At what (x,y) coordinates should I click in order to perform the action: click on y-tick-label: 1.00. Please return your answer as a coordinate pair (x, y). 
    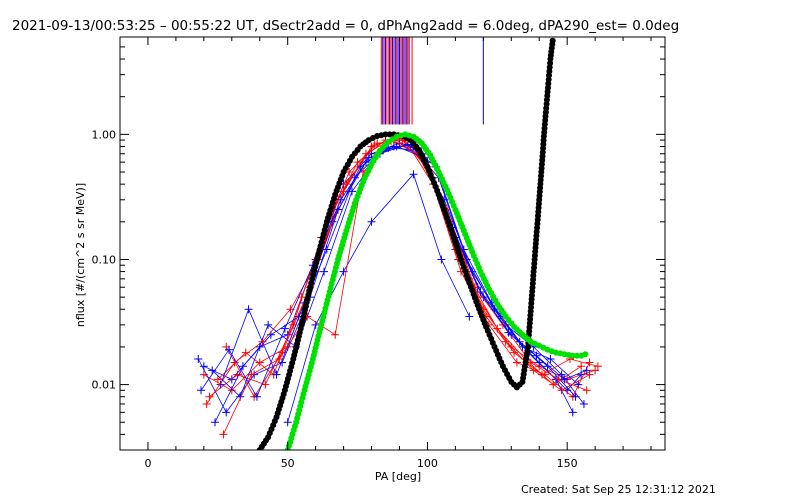
    Looking at the image, I should click on (104, 134).